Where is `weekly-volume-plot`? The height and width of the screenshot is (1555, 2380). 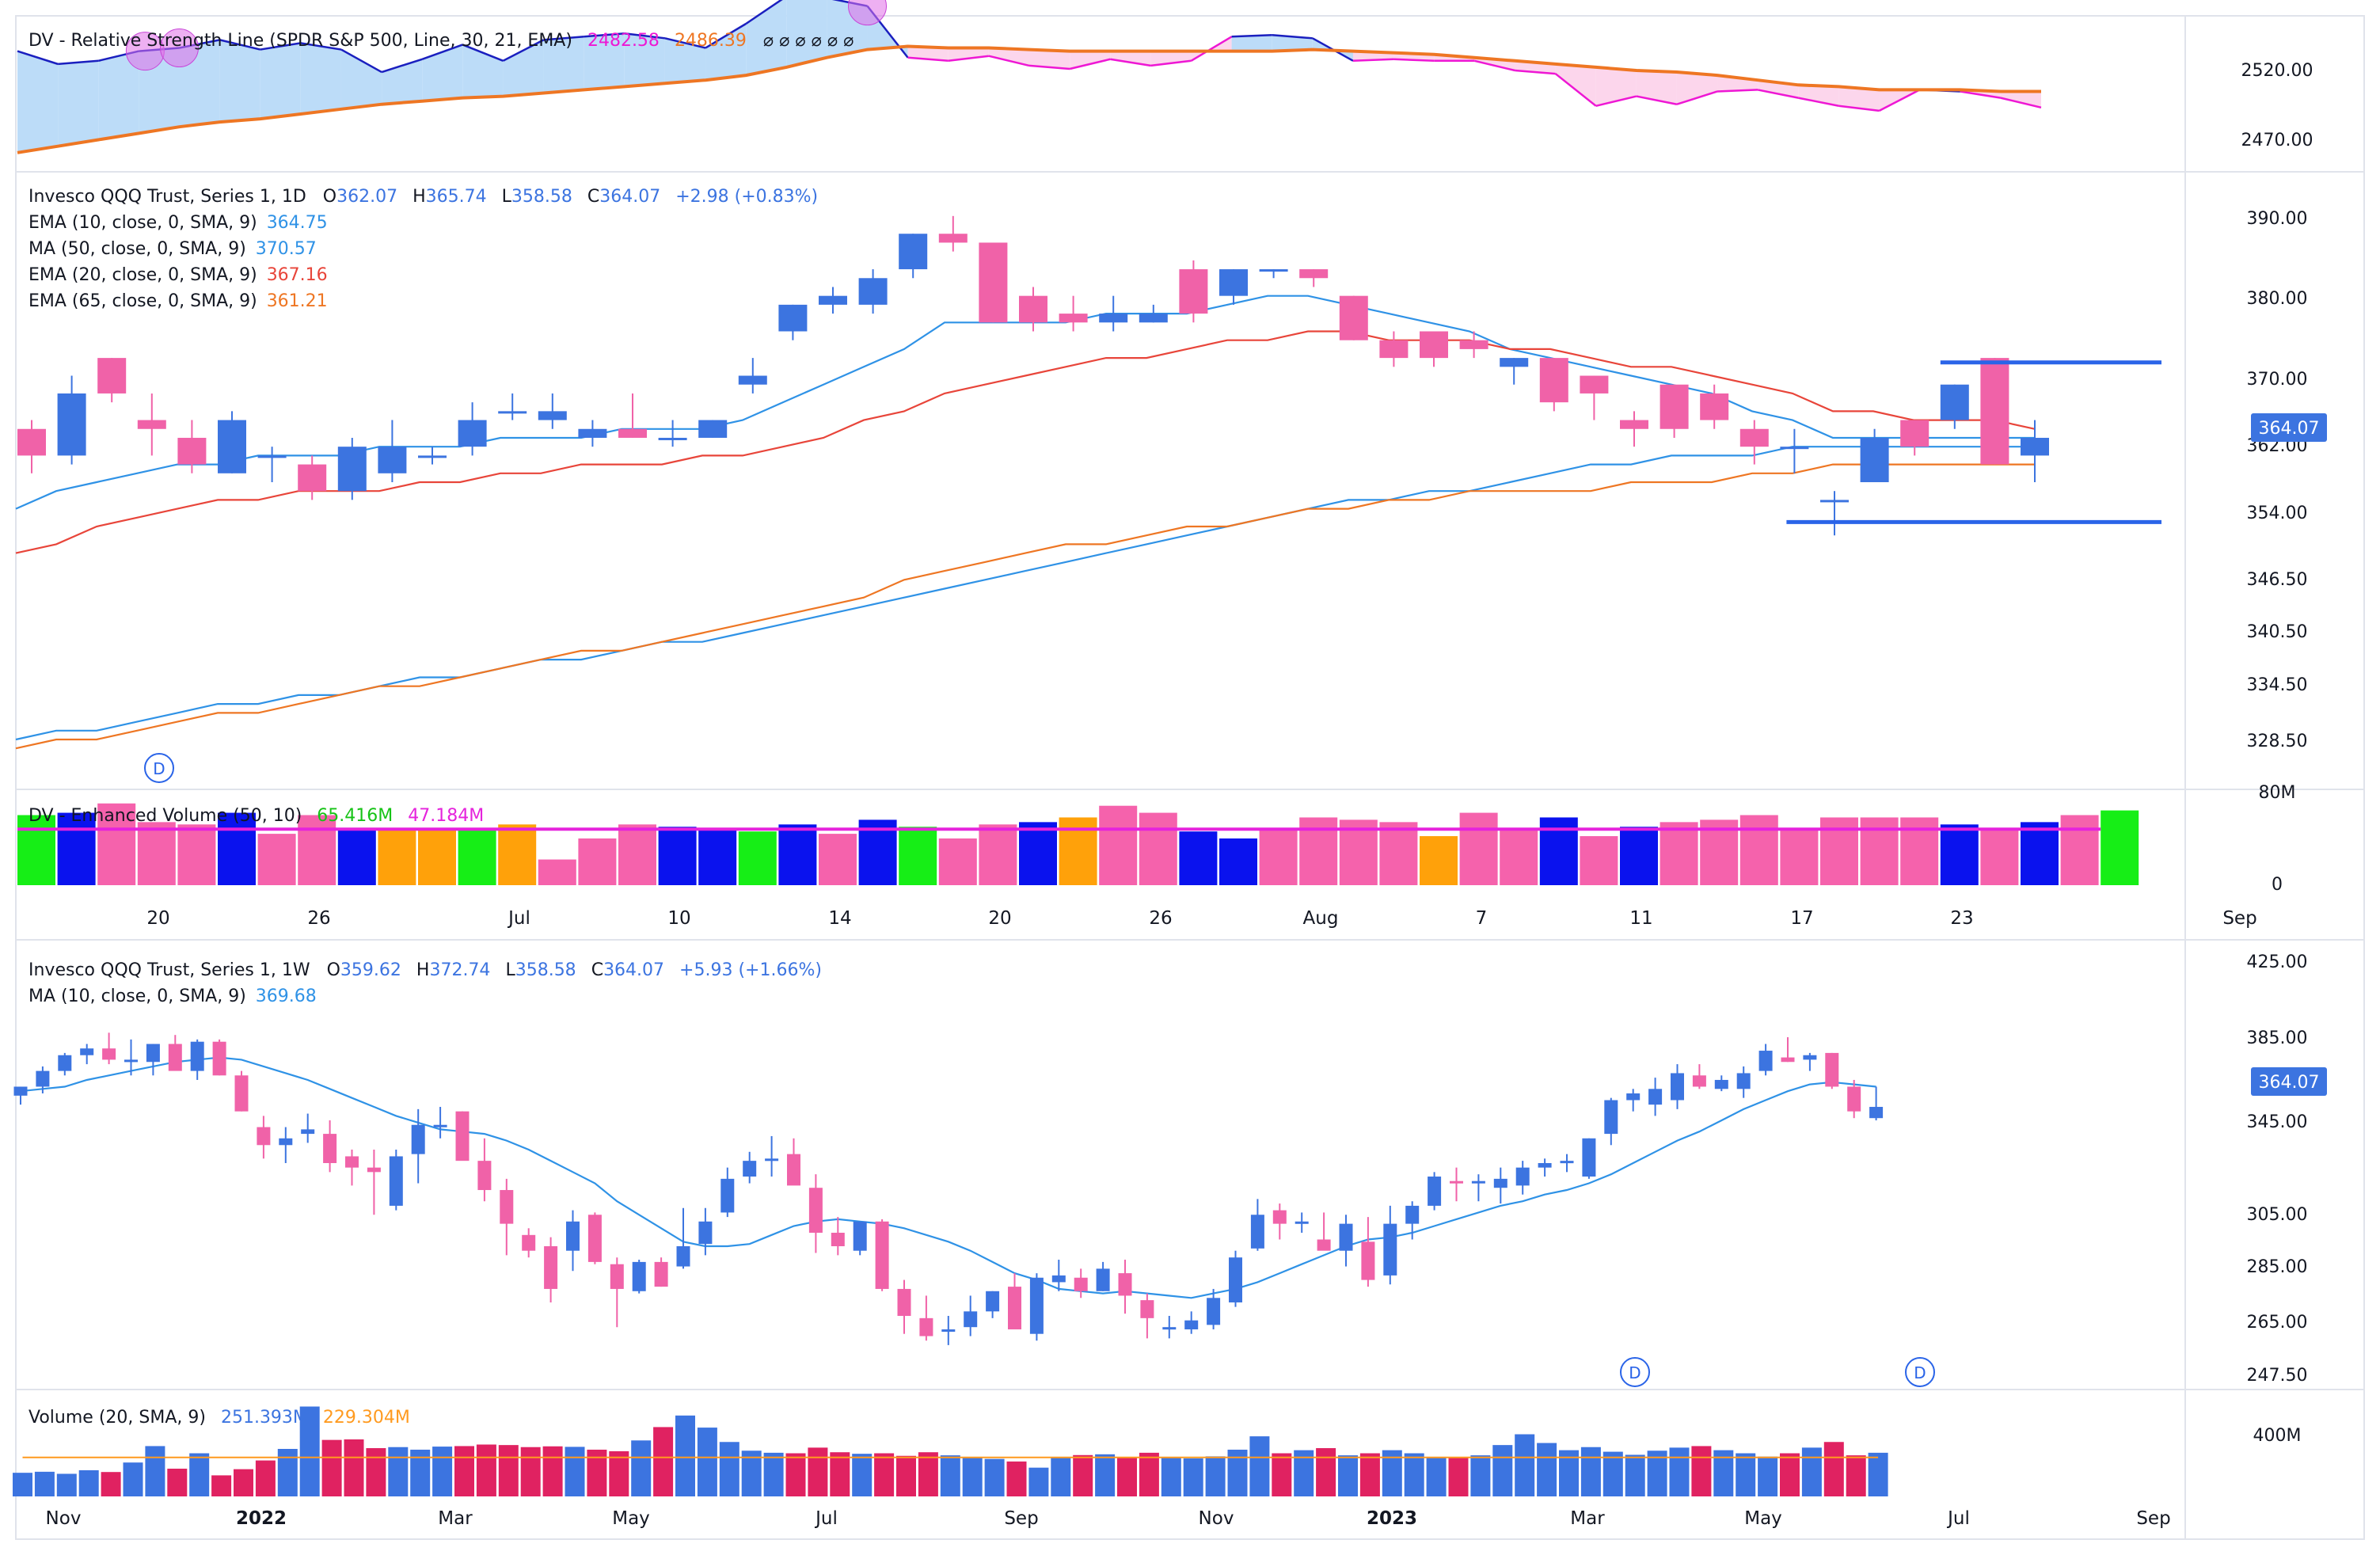
weekly-volume-plot is located at coordinates (951, 1451).